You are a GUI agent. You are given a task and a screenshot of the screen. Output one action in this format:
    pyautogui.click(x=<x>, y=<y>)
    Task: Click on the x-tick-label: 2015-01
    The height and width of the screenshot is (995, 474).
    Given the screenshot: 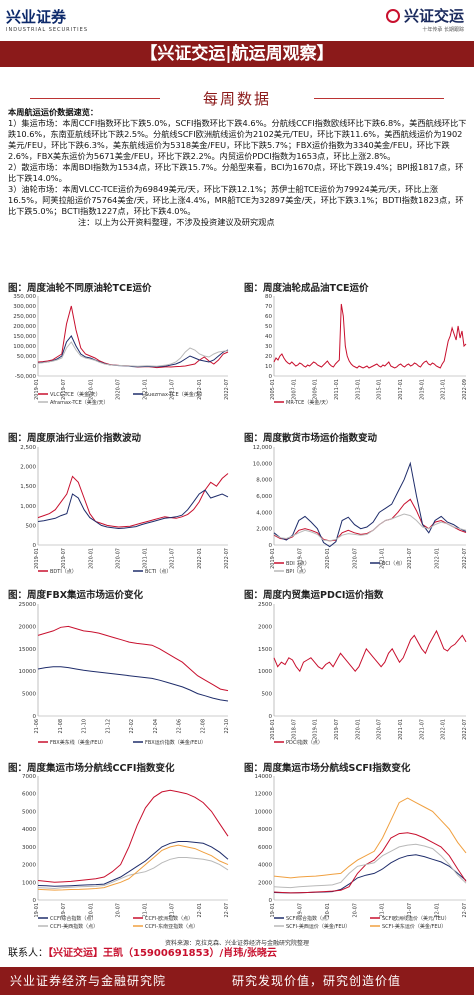 What is the action you would take?
    pyautogui.click(x=380, y=389)
    